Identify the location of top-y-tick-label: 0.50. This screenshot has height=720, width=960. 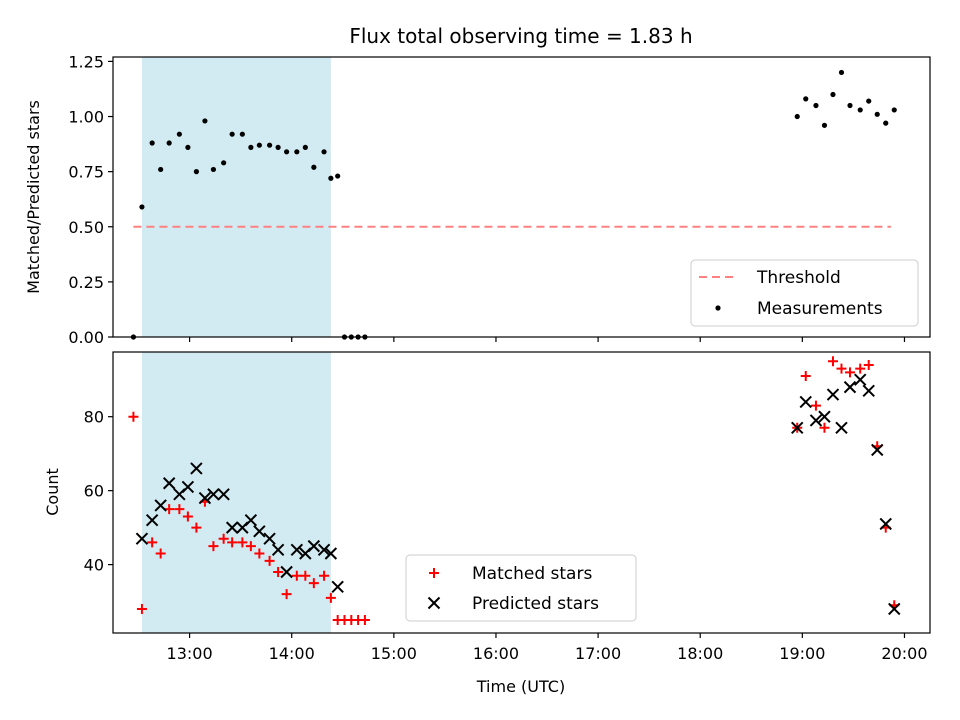
(86, 227).